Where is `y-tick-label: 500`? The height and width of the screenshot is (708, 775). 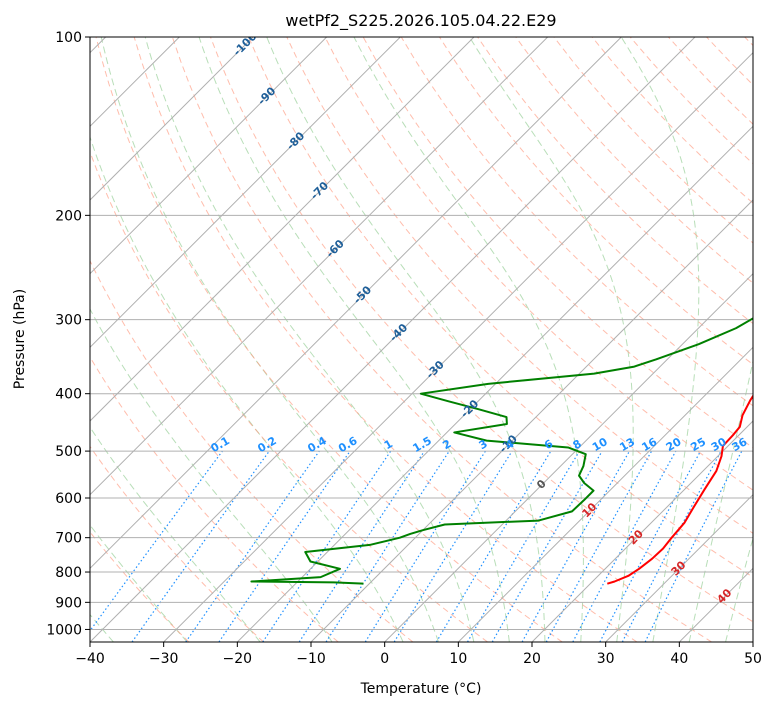 y-tick-label: 500 is located at coordinates (68, 452).